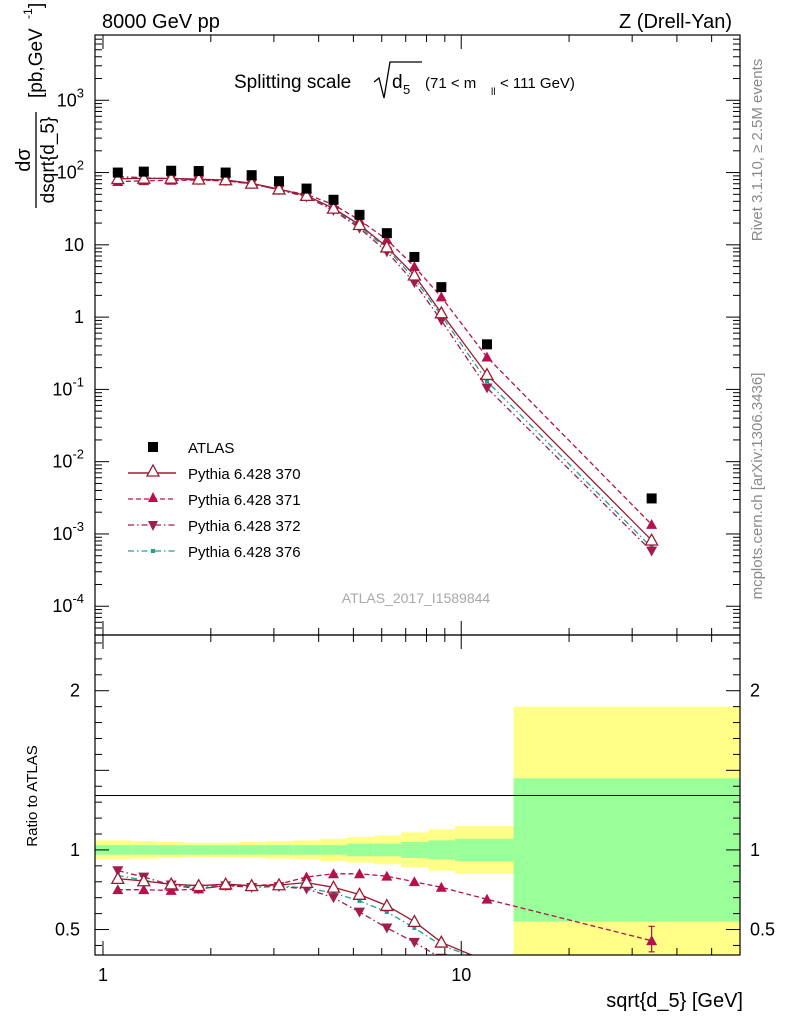 This screenshot has width=786, height=1024. I want to click on y-tick-label-main: 1, so click(79, 317).